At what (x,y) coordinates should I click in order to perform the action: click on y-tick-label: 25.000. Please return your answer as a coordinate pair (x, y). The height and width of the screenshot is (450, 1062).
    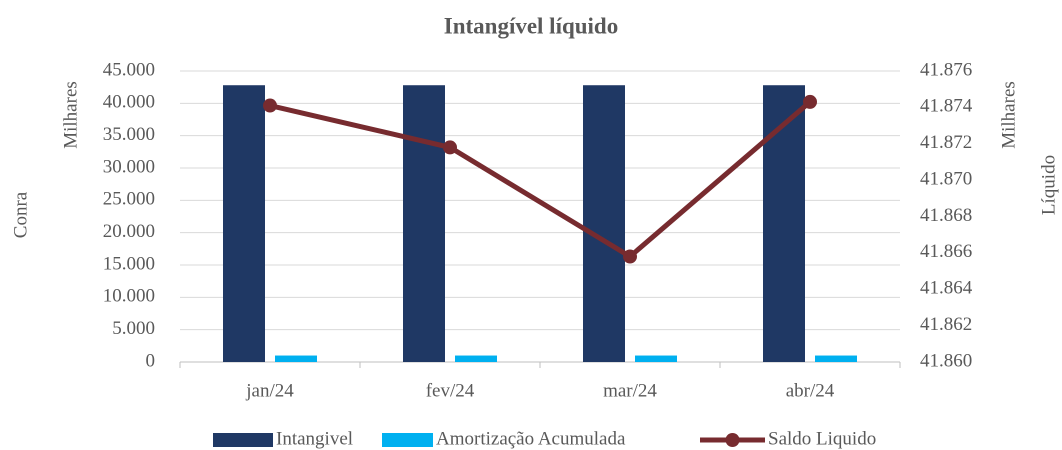
    Looking at the image, I should click on (129, 199).